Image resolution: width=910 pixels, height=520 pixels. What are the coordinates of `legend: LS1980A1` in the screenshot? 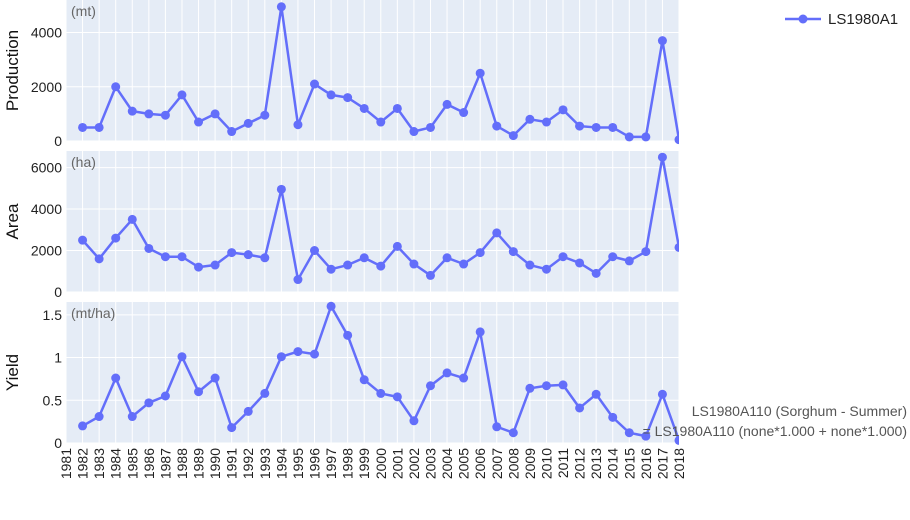 It's located at (841, 19).